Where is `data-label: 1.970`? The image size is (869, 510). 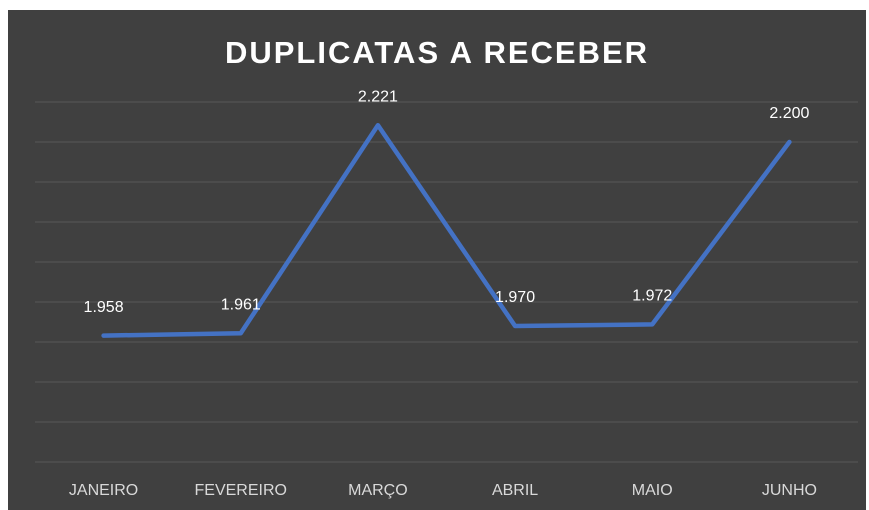
data-label: 1.970 is located at coordinates (515, 297).